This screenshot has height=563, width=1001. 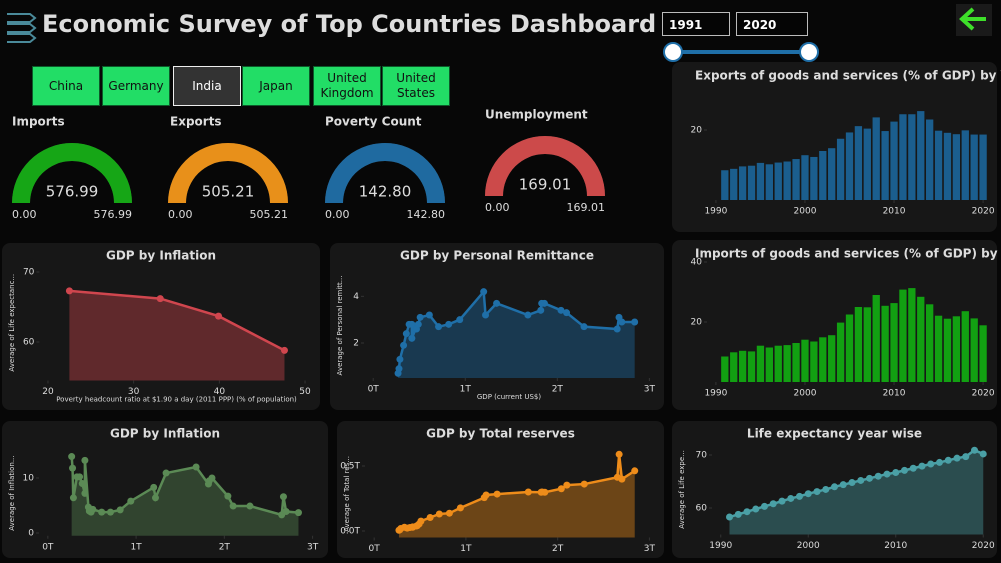 I want to click on country-button: United States, so click(x=416, y=86).